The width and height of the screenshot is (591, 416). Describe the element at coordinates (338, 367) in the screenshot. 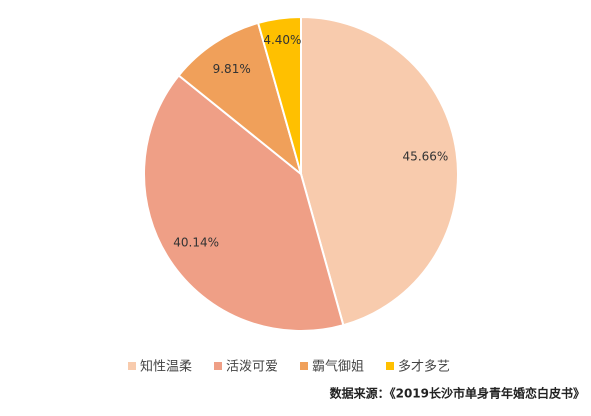

I see `legend-label: 霸气御姐` at that location.